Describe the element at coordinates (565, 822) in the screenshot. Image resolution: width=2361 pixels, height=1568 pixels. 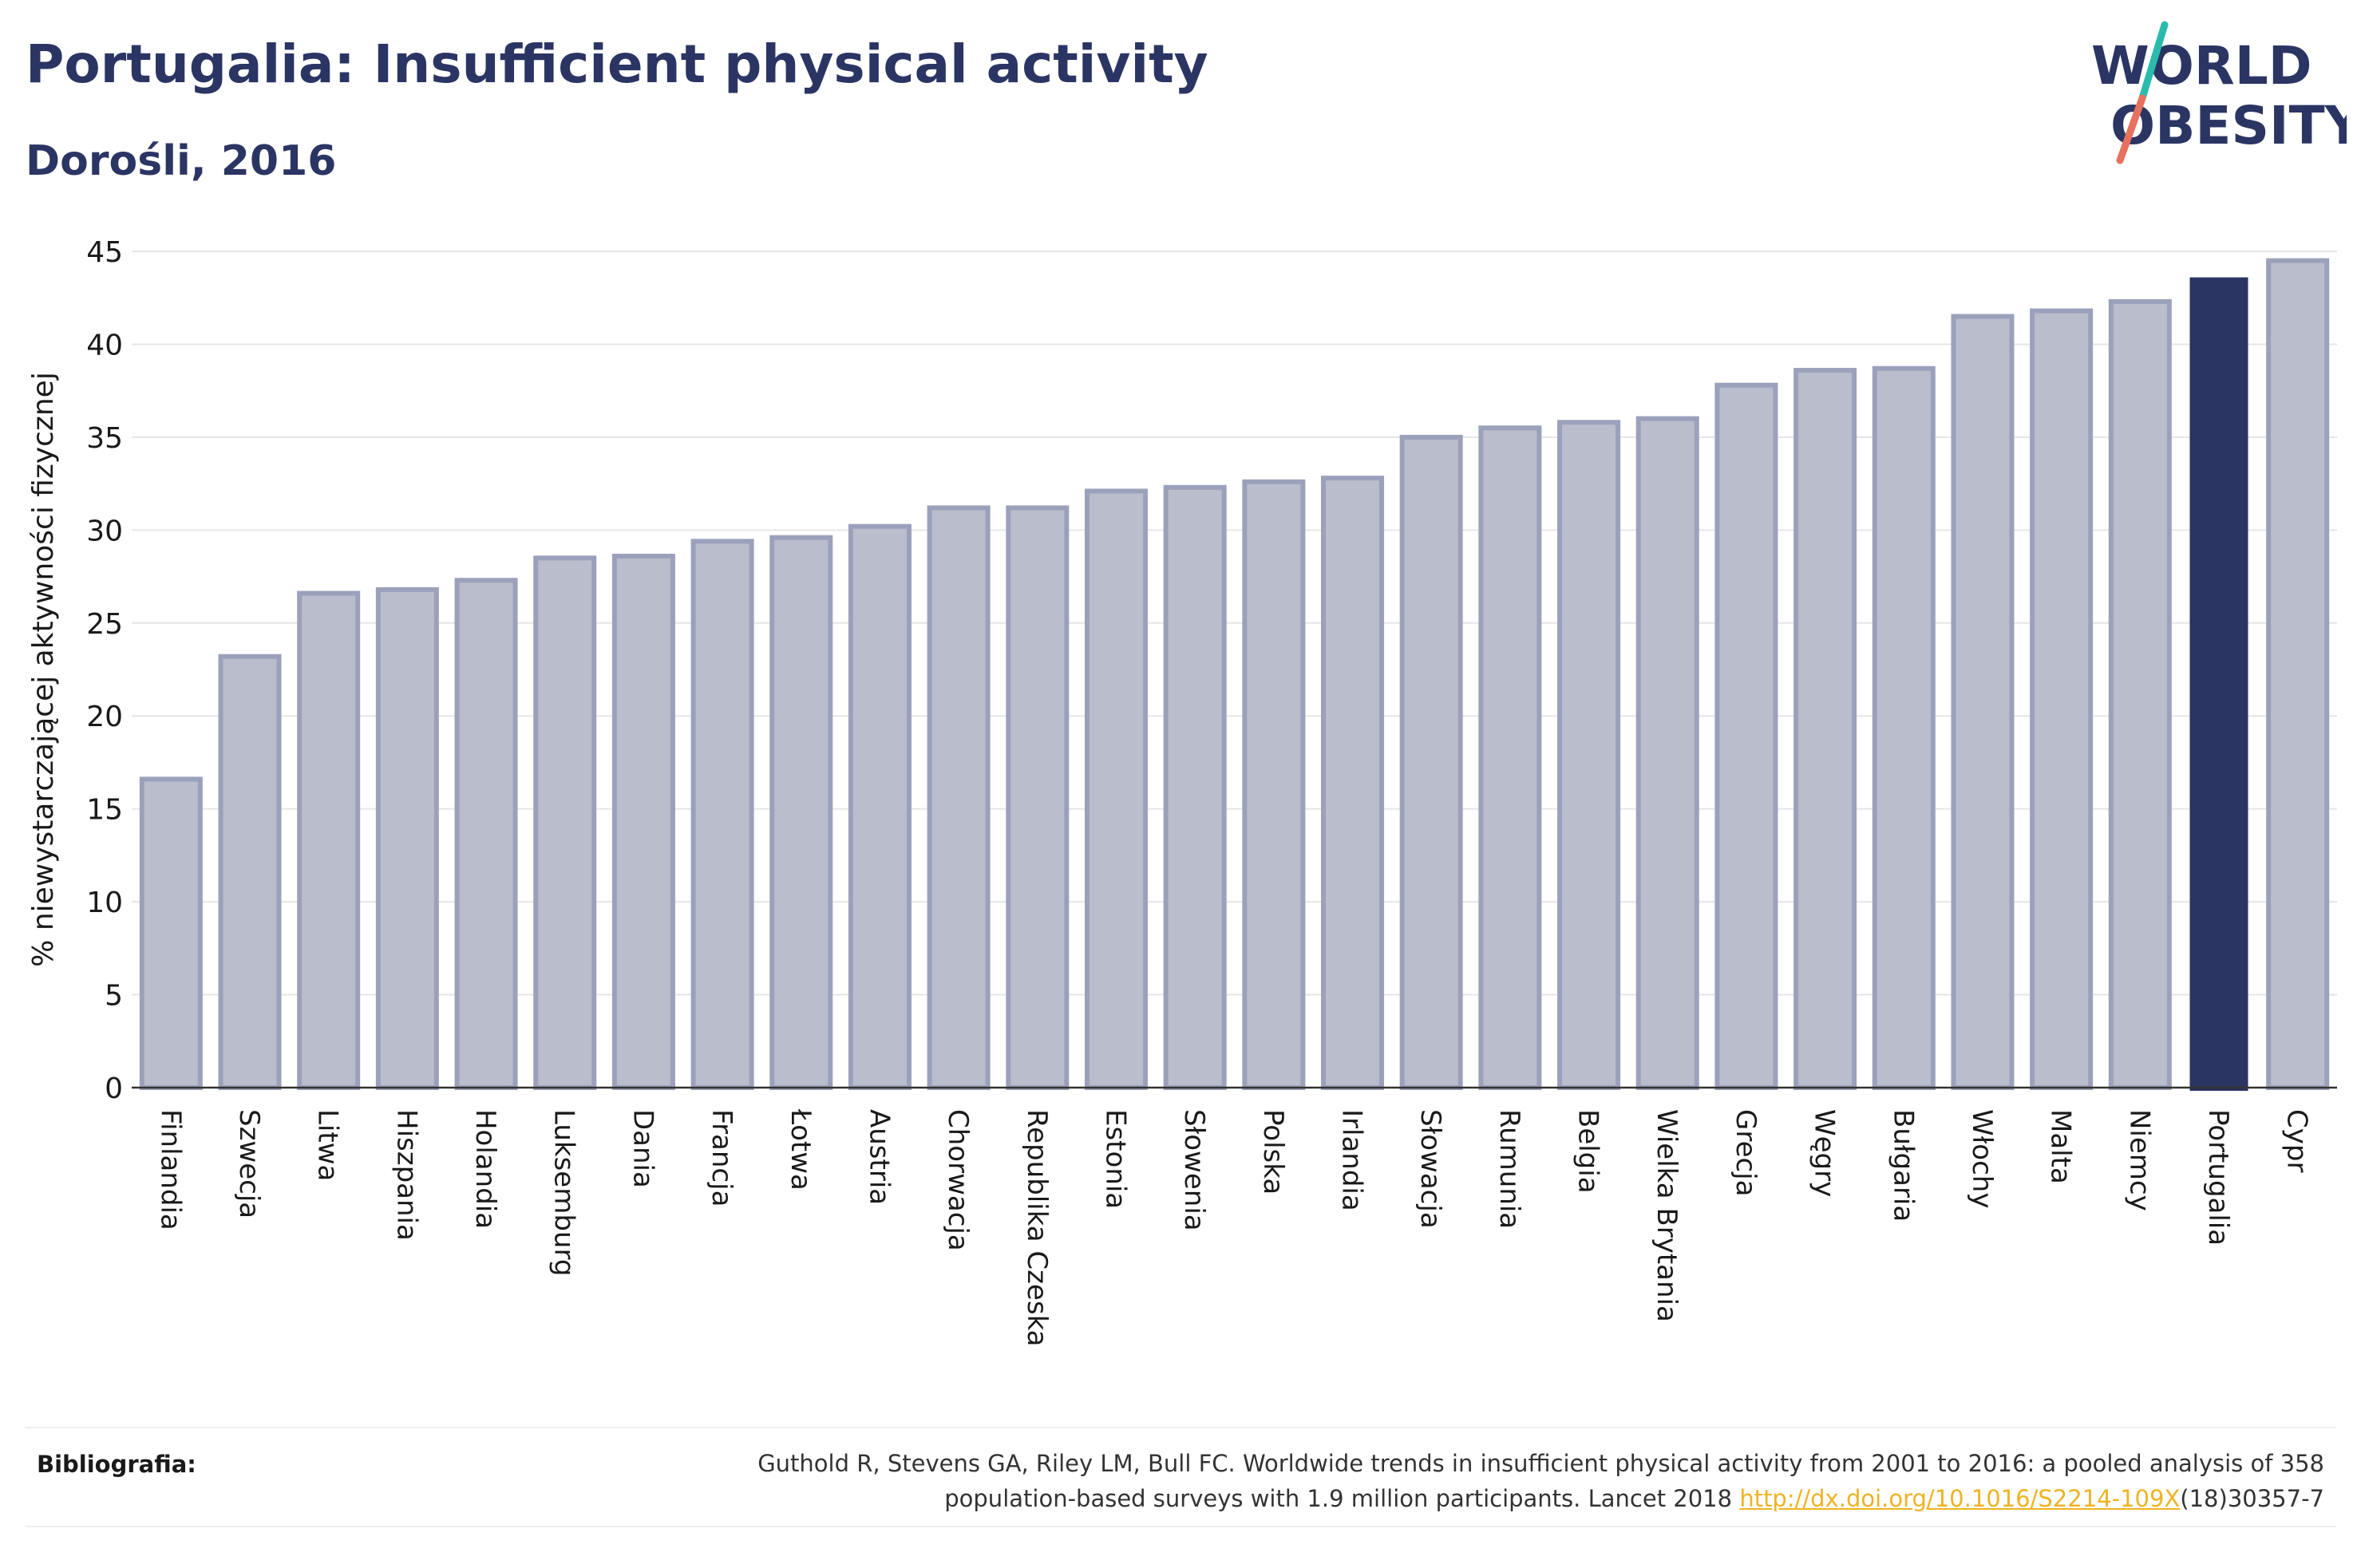
I see `bar-luksemburg` at that location.